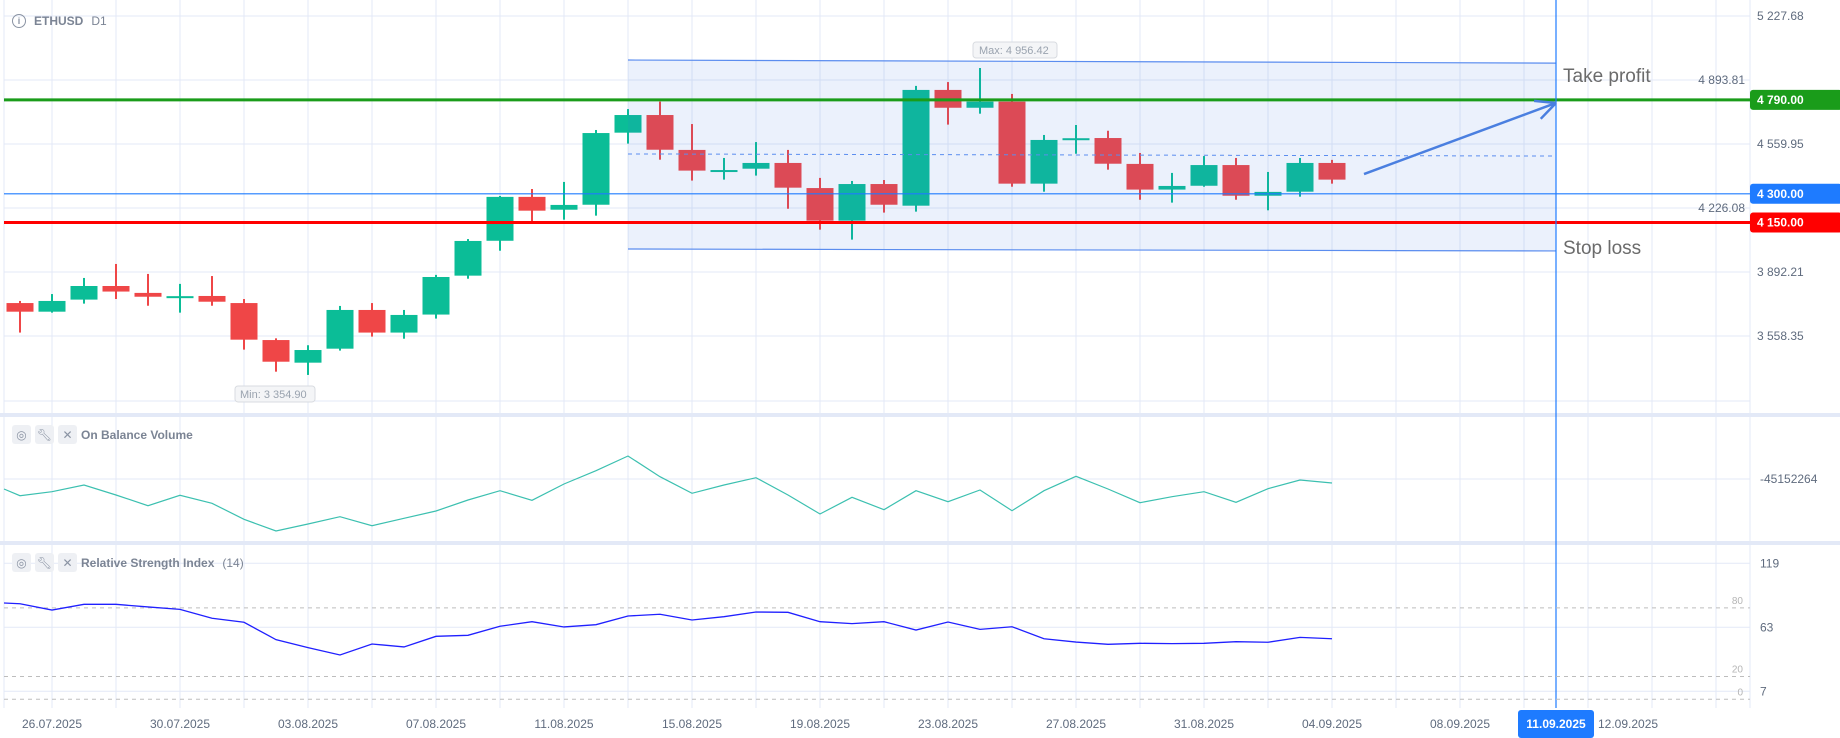 This screenshot has height=738, width=1840. I want to click on take-profit-price-label: 4 790.00, so click(1780, 100).